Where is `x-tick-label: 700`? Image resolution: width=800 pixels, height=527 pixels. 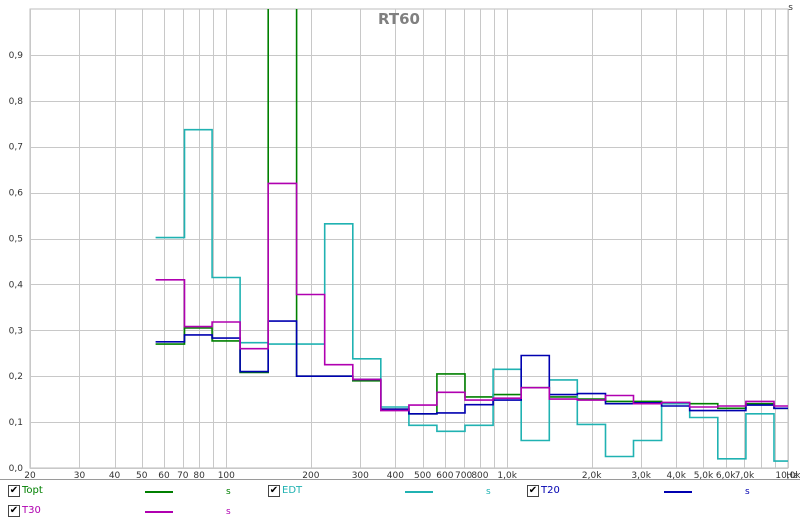
x-tick-label: 700 is located at coordinates (463, 475).